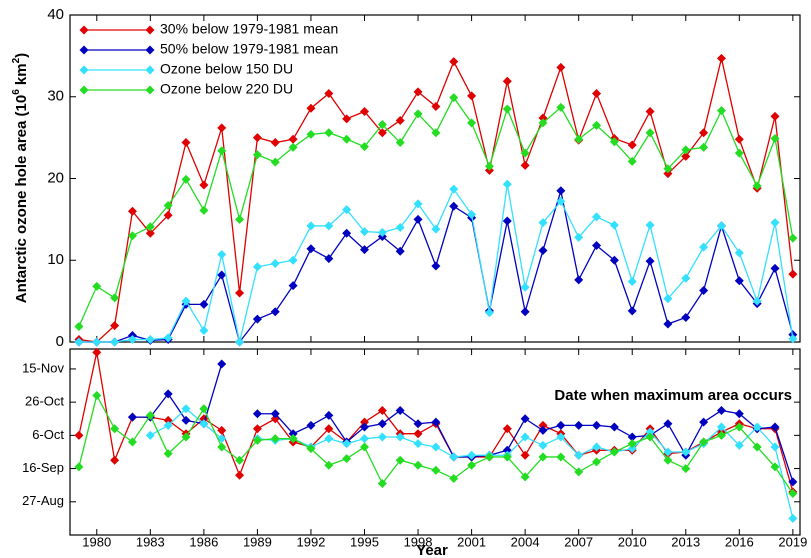 This screenshot has width=811, height=558. Describe the element at coordinates (685, 541) in the screenshot. I see `x-tick-label: 2013` at that location.